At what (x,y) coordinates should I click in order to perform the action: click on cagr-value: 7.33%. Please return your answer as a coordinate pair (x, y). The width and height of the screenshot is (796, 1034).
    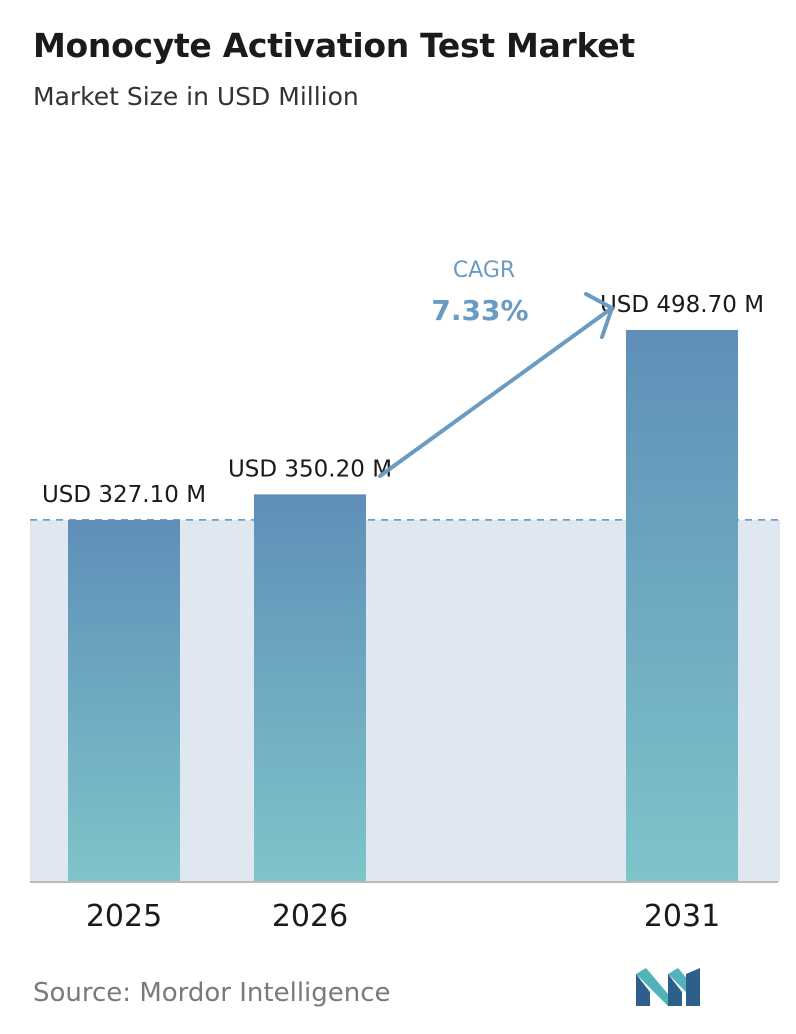
    Looking at the image, I should click on (479, 310).